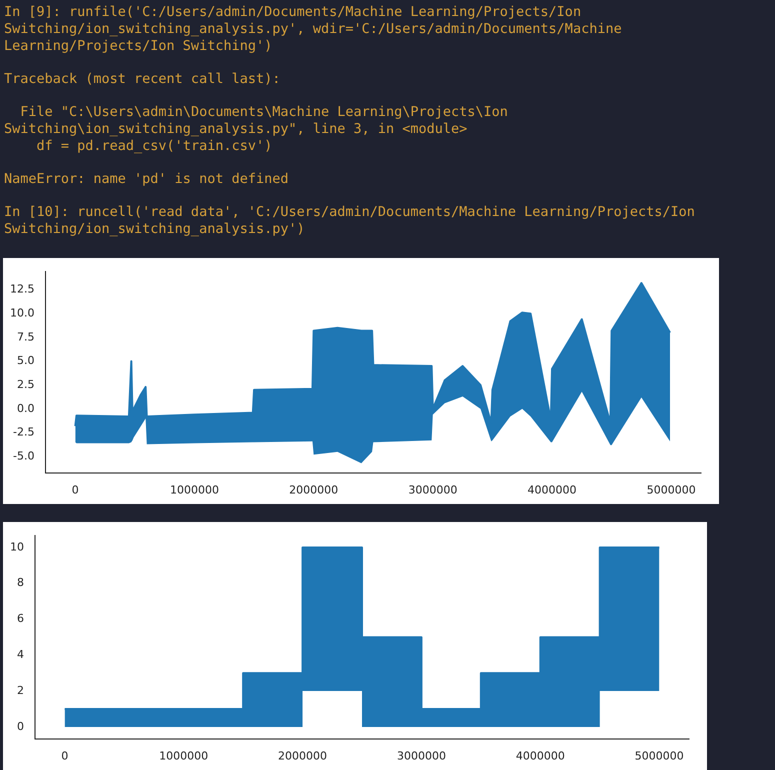 The width and height of the screenshot is (775, 770). What do you see at coordinates (143, 79) in the screenshot?
I see `text: Traceback (most recent call last):` at bounding box center [143, 79].